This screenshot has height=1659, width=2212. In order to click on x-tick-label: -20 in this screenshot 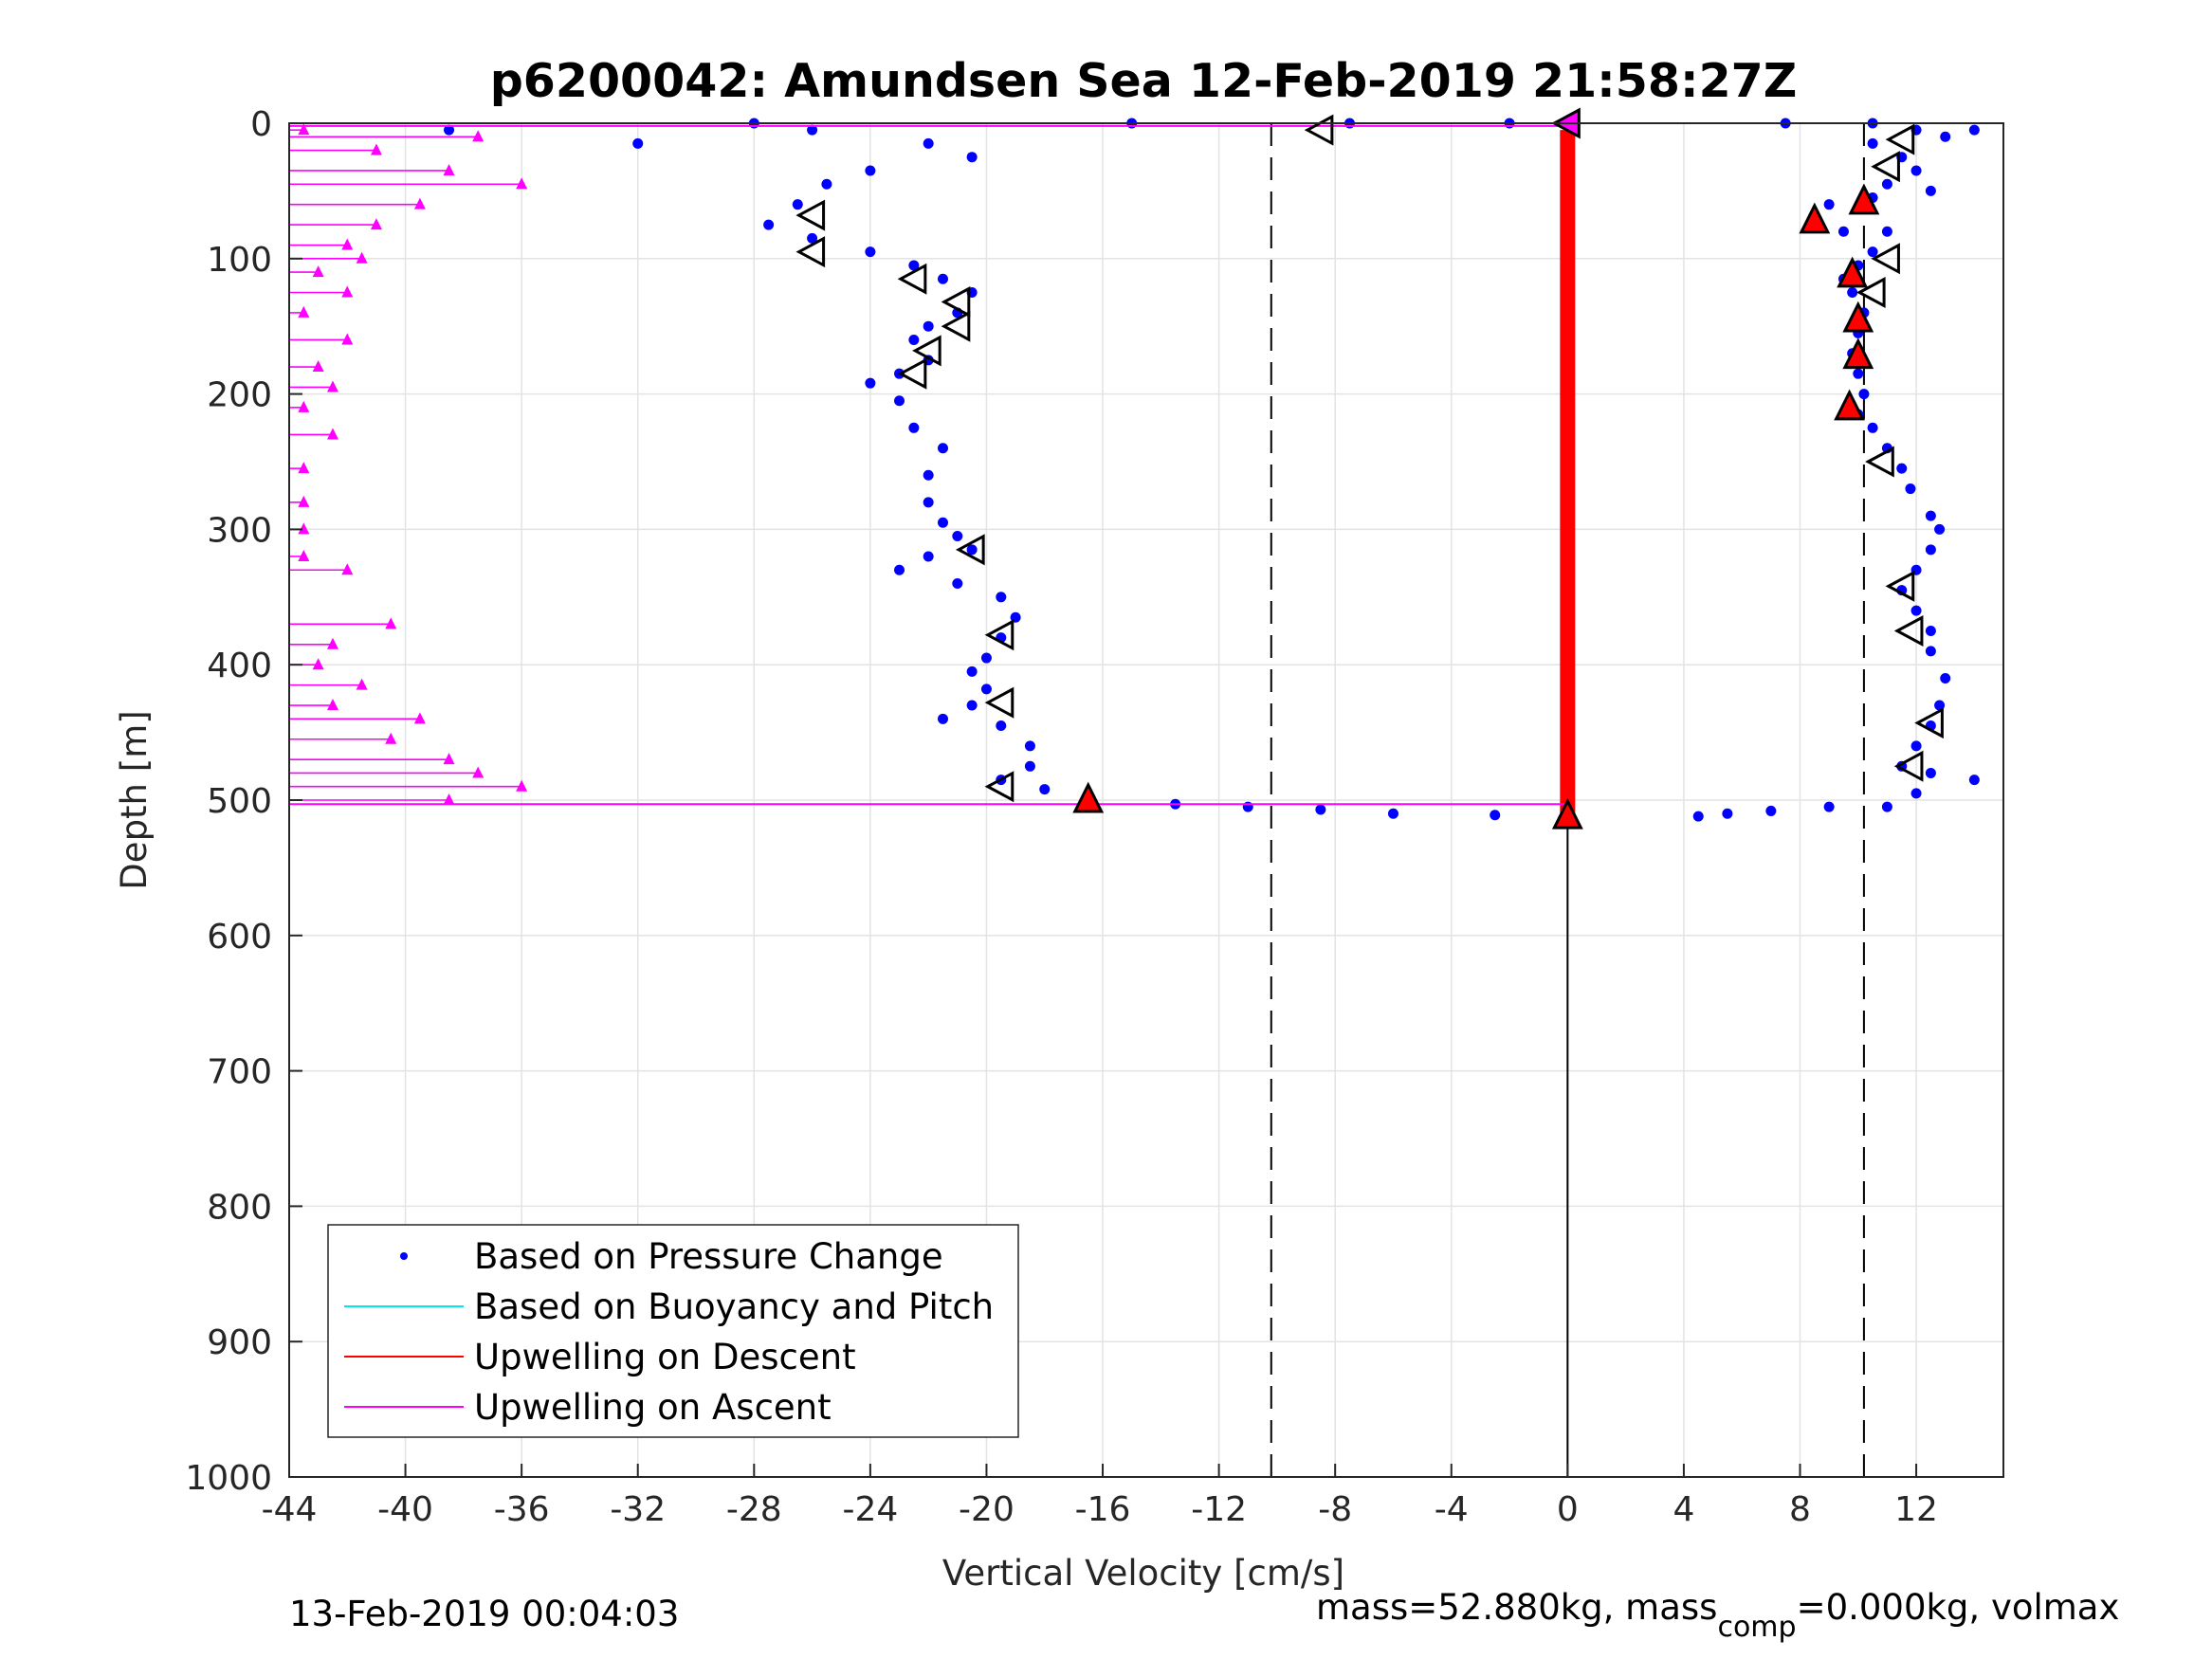, I will do `click(987, 1509)`.